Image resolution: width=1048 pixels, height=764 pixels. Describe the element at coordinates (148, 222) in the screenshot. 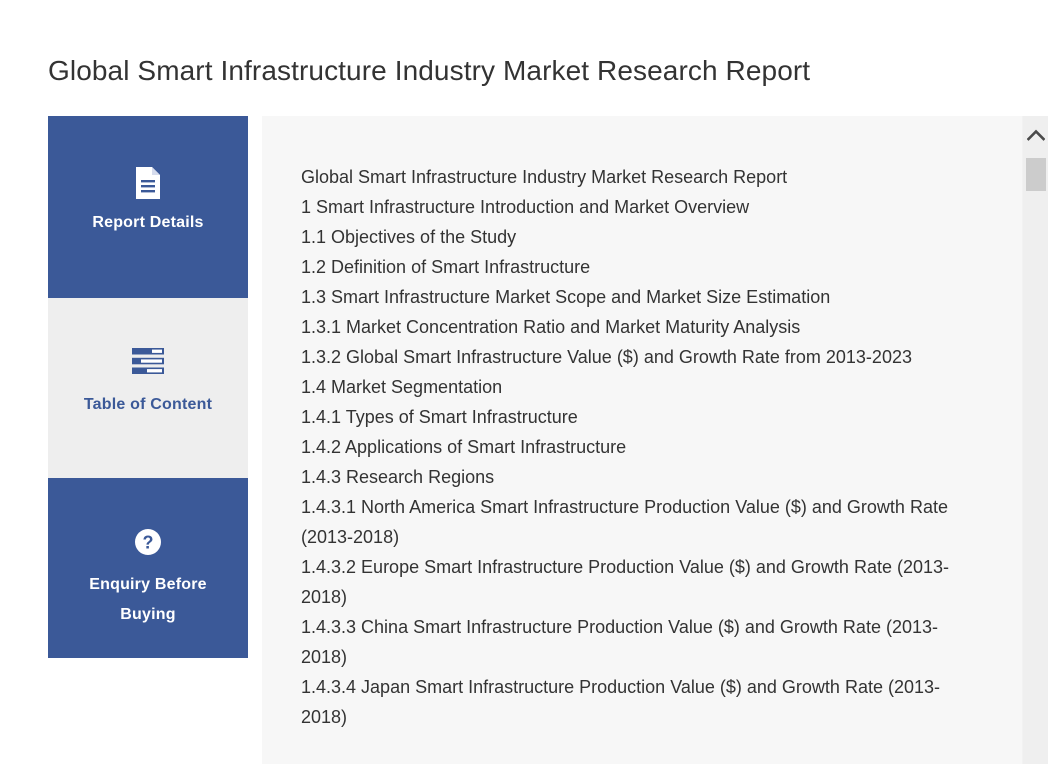

I see `sidebar-tab-label: Report Details` at that location.